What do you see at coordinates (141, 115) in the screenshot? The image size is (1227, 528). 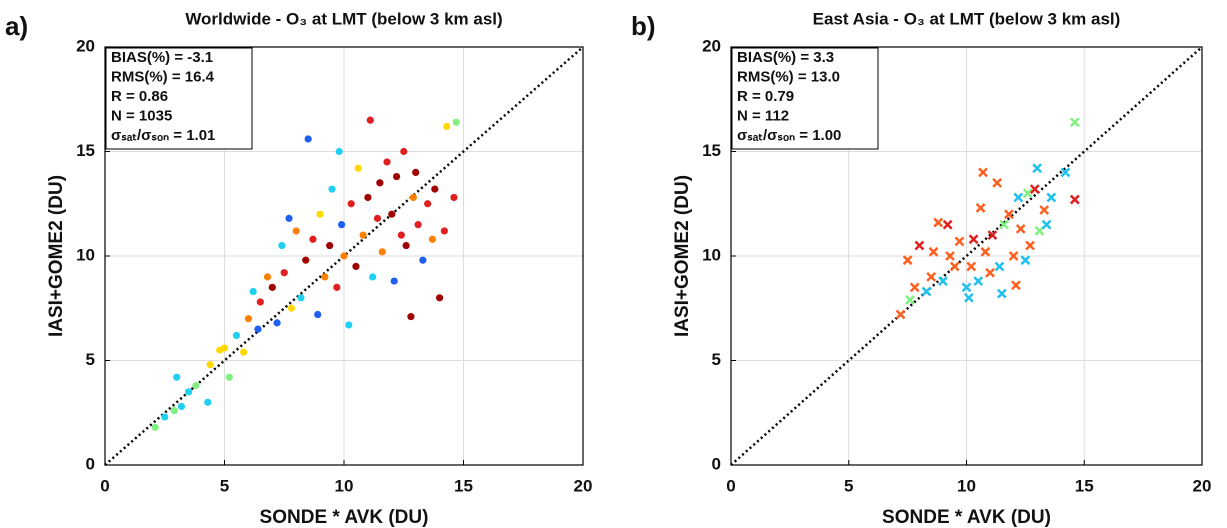 I see `stats-line: N = 1035` at bounding box center [141, 115].